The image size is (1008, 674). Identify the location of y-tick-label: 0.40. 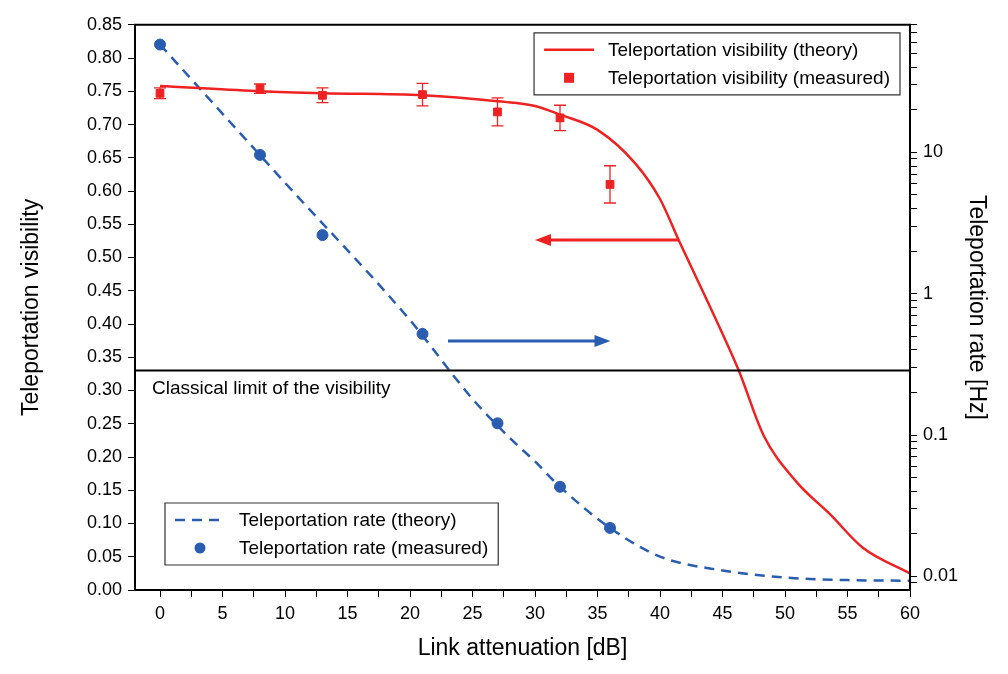
(104, 322).